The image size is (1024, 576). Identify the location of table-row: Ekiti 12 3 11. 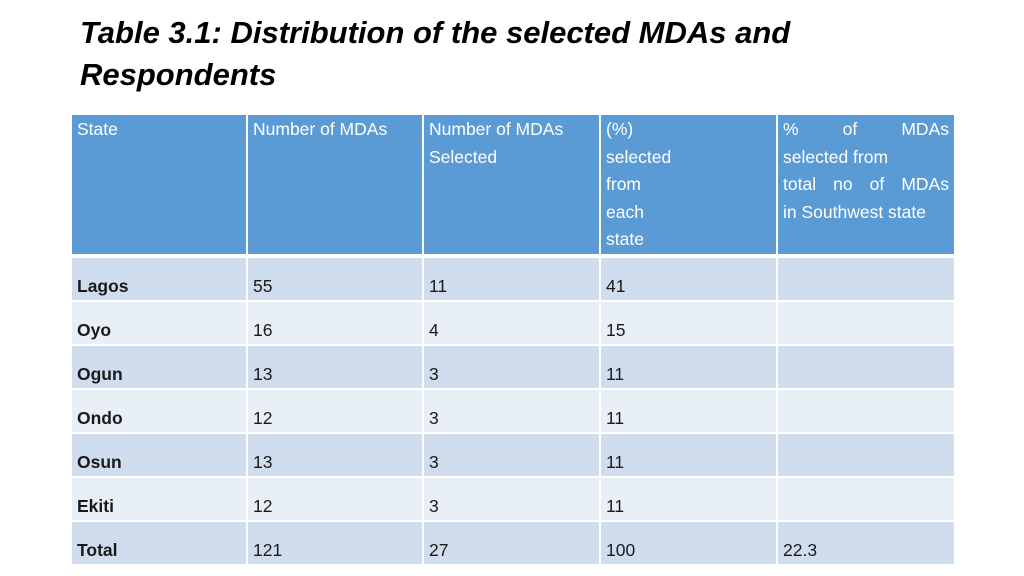
(513, 499).